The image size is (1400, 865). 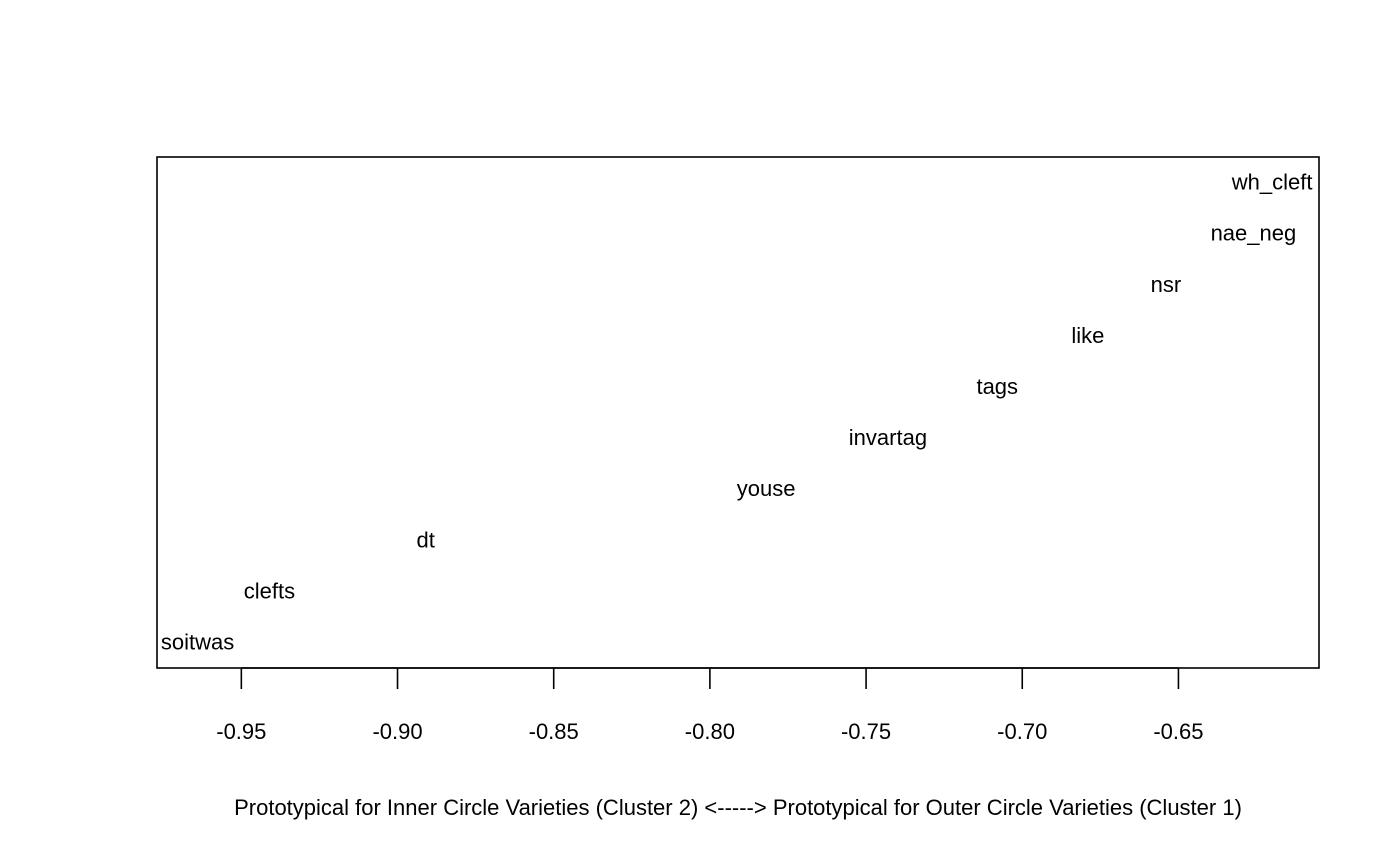 What do you see at coordinates (710, 705) in the screenshot?
I see `x-axis: -0.95 -0.90 -0.85 -0.80 -0.75 -0.70 -0.65` at bounding box center [710, 705].